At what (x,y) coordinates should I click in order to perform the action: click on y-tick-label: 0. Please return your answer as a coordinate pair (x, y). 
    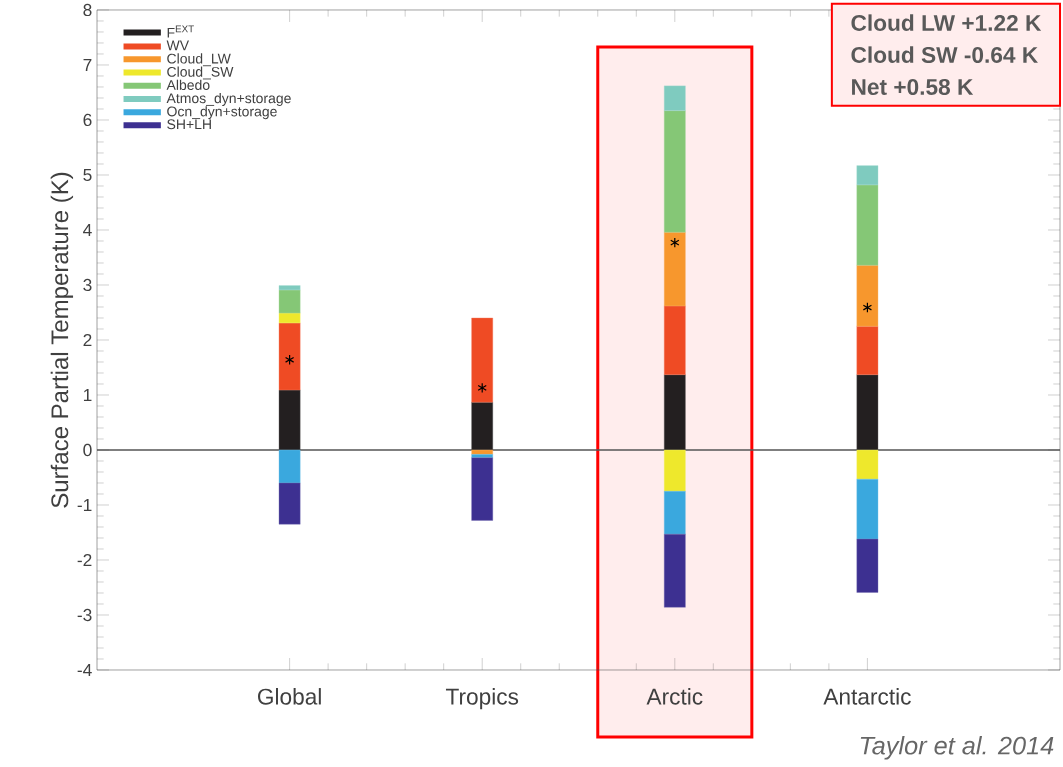
    Looking at the image, I should click on (87, 450).